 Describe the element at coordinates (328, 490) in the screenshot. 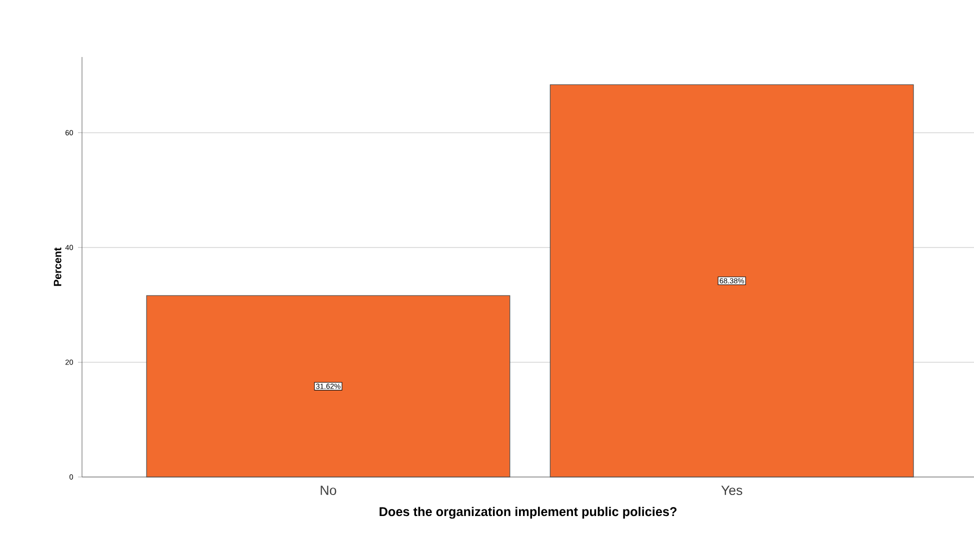

I see `x-tick-label: No` at that location.